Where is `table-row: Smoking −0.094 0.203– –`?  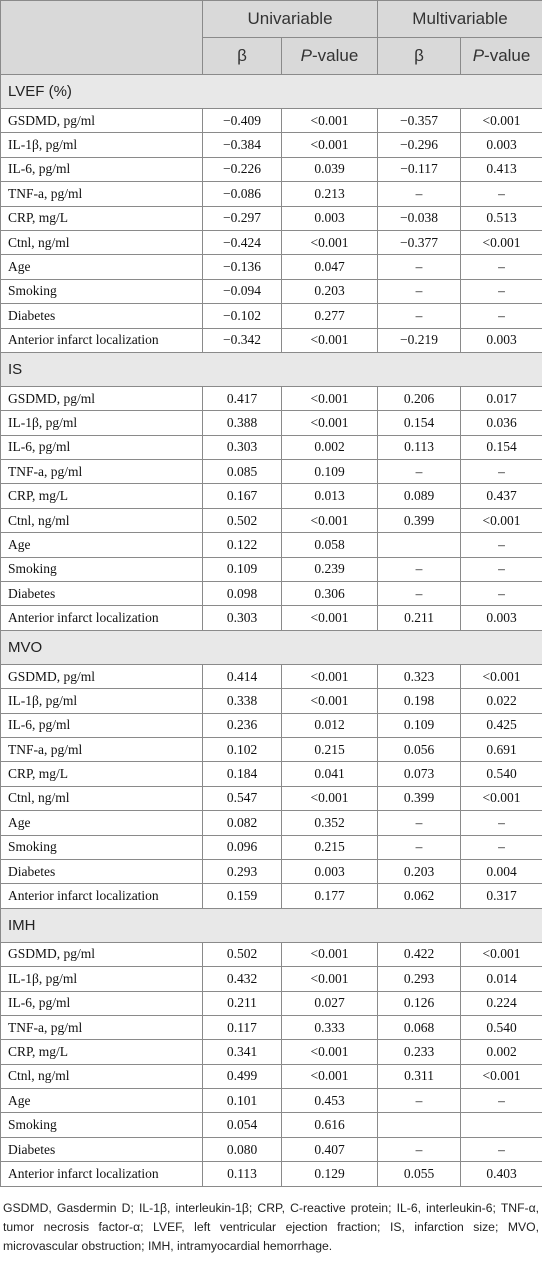 table-row: Smoking −0.094 0.203– – is located at coordinates (271, 291).